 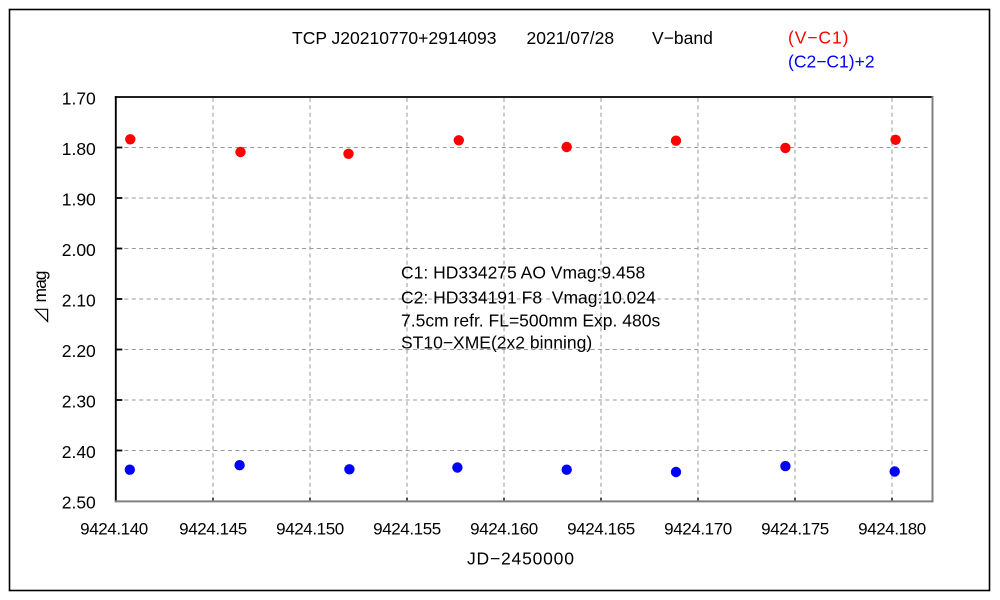 What do you see at coordinates (496, 342) in the screenshot?
I see `svg-text: ST10−XME(2x2 binning)` at bounding box center [496, 342].